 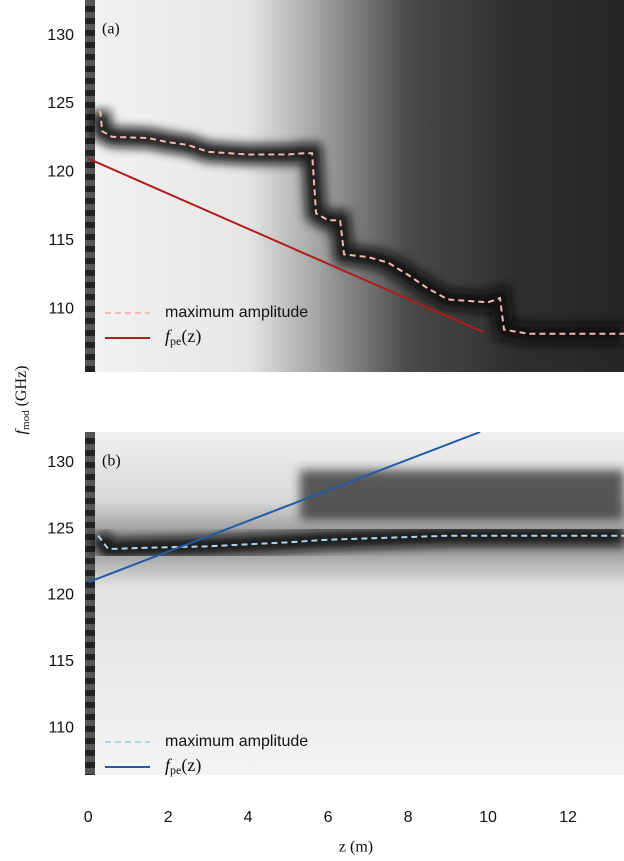 What do you see at coordinates (88, 817) in the screenshot?
I see `x-tick-label: 0` at bounding box center [88, 817].